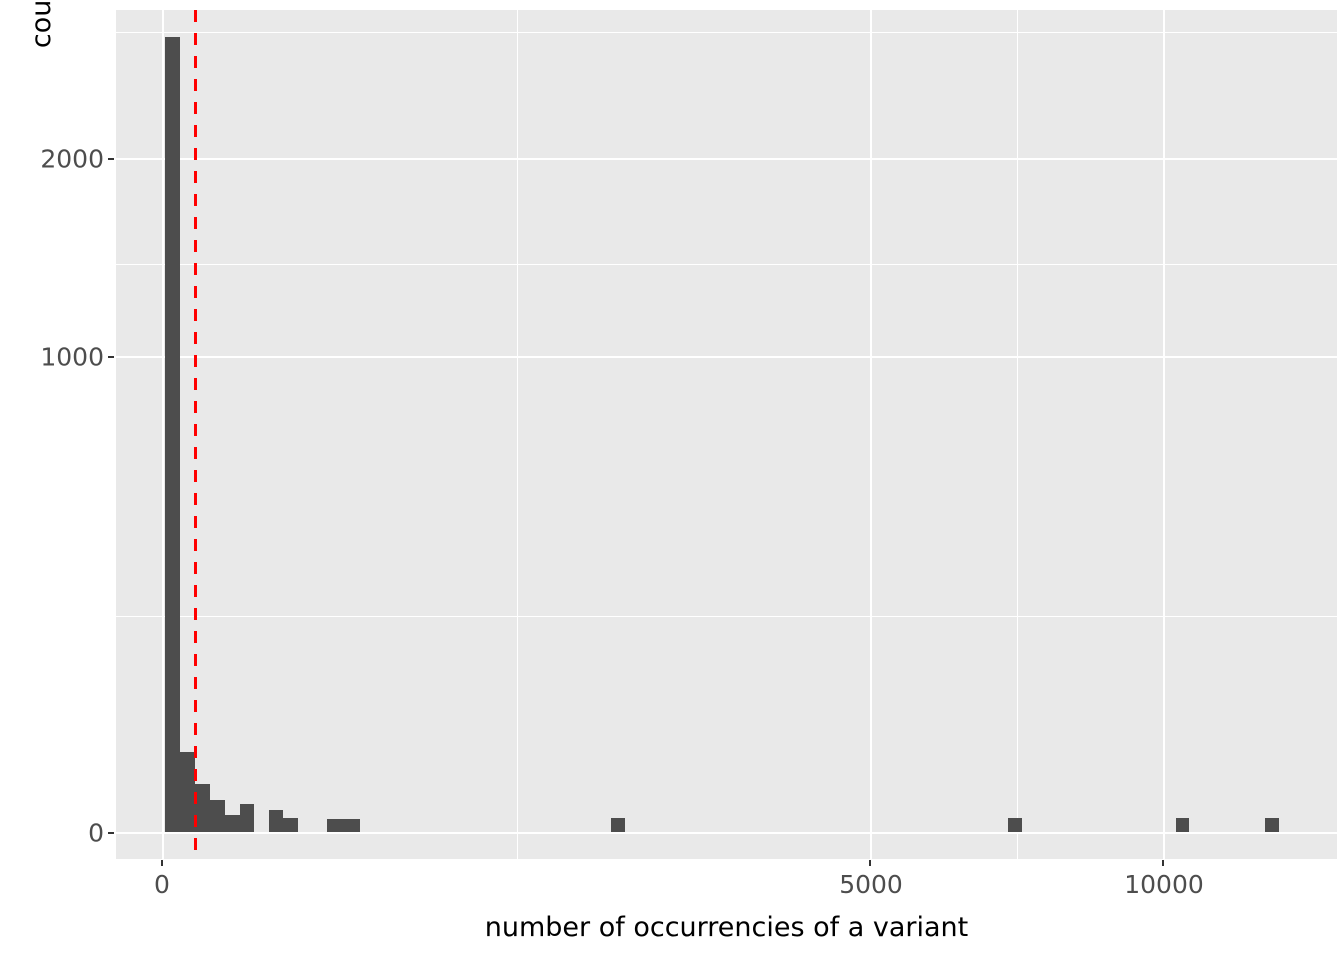 Image resolution: width=1344 pixels, height=960 pixels. What do you see at coordinates (195, 434) in the screenshot?
I see `mean-threshold-line` at bounding box center [195, 434].